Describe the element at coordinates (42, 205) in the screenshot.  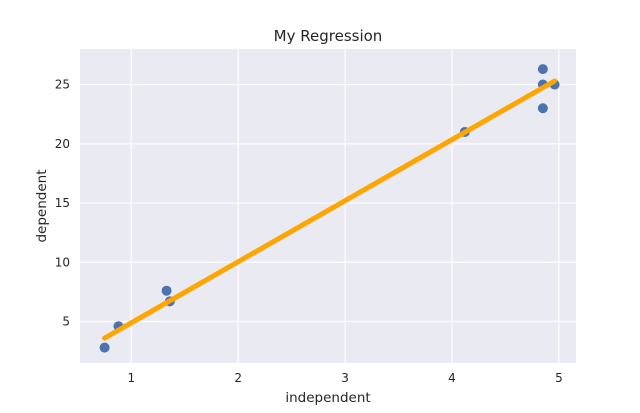
I see `y-axis-label: dependent` at that location.